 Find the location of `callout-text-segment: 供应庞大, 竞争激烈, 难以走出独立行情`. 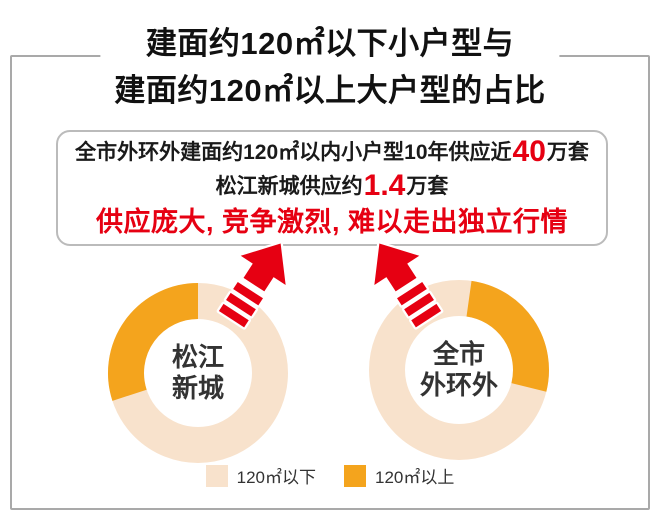

callout-text-segment: 供应庞大, 竞争激烈, 难以走出独立行情 is located at coordinates (331, 222).